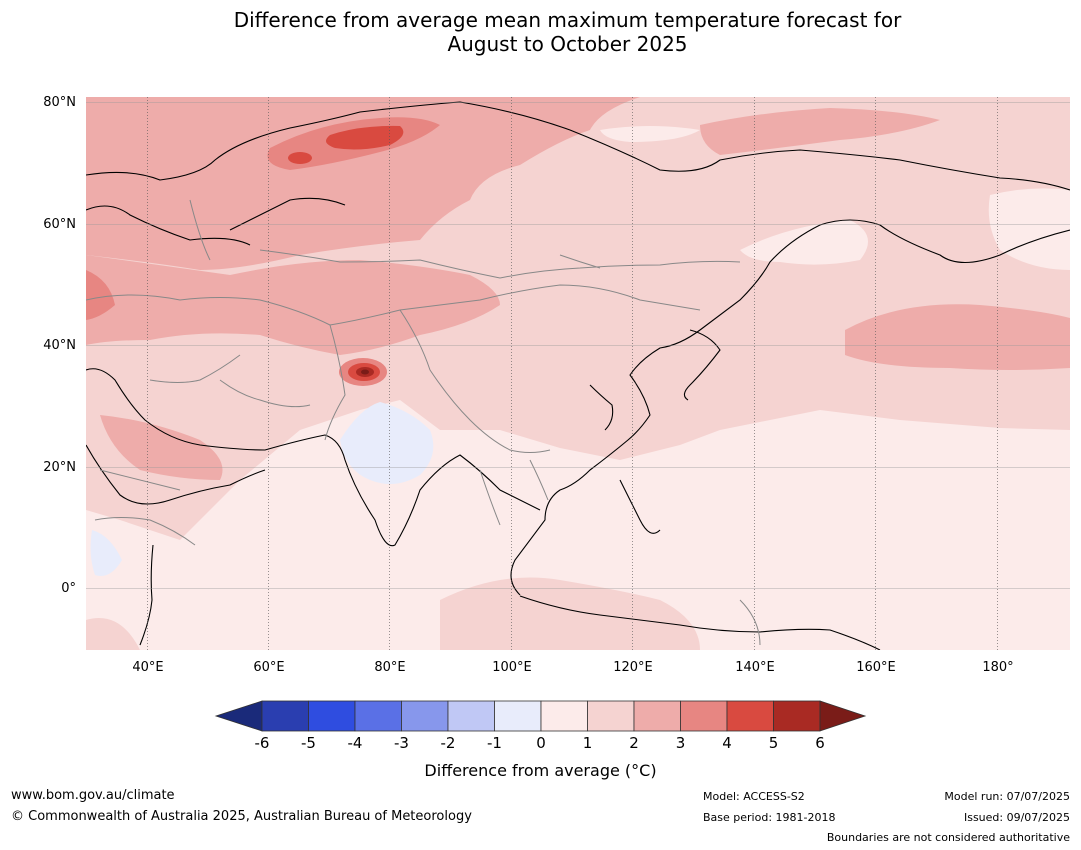 This screenshot has height=850, width=1081. Describe the element at coordinates (512, 667) in the screenshot. I see `lon-label-100e: 100°E` at that location.